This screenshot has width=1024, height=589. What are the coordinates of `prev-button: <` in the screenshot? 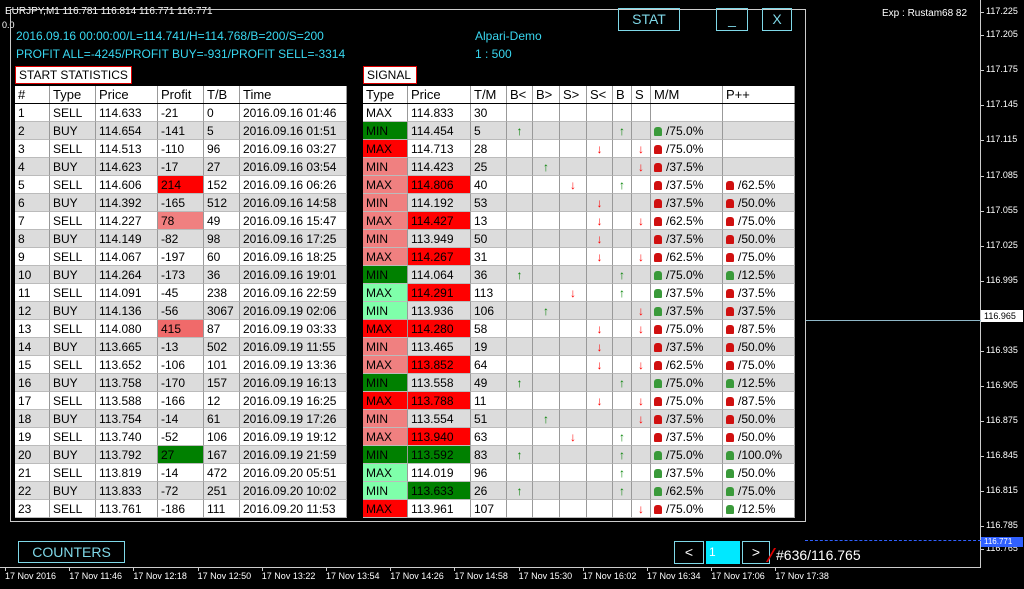 It's located at (689, 552).